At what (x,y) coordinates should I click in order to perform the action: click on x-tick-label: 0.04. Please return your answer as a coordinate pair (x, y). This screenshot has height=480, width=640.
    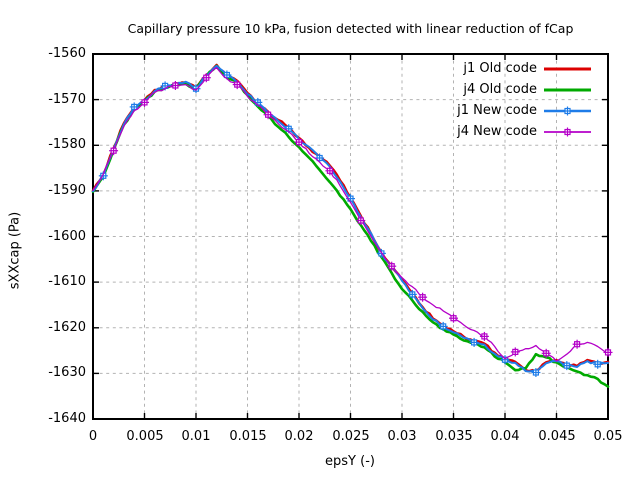
    Looking at the image, I should click on (505, 436).